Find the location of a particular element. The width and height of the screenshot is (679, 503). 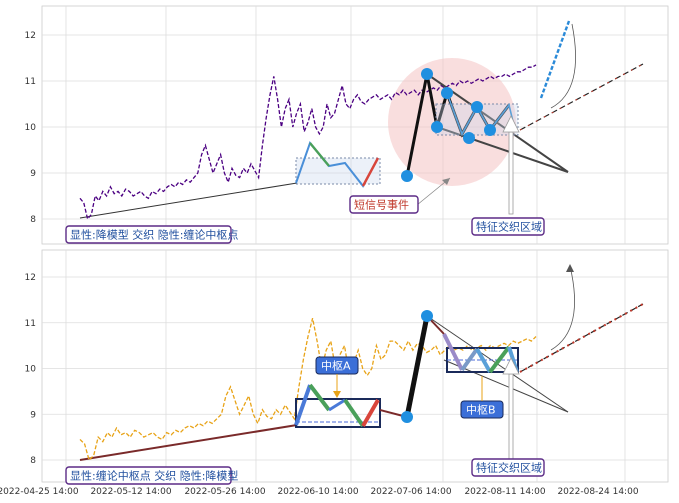

x-tick-label: 2022-05-12 14:00 is located at coordinates (130, 492).